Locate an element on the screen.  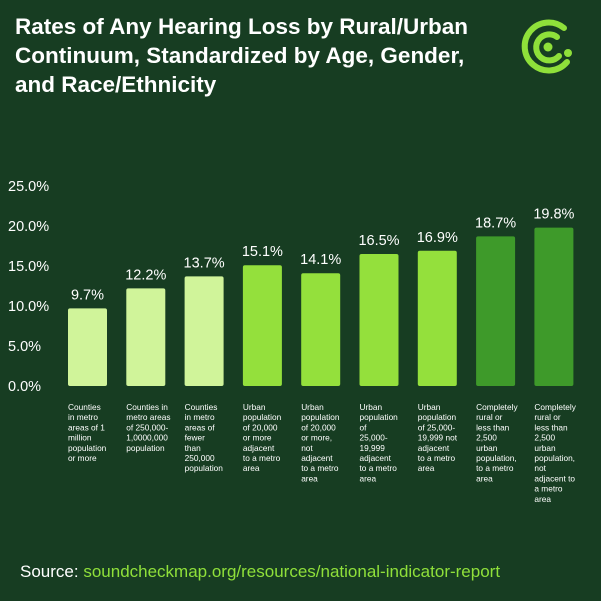
value-label: 16.5% is located at coordinates (378, 241).